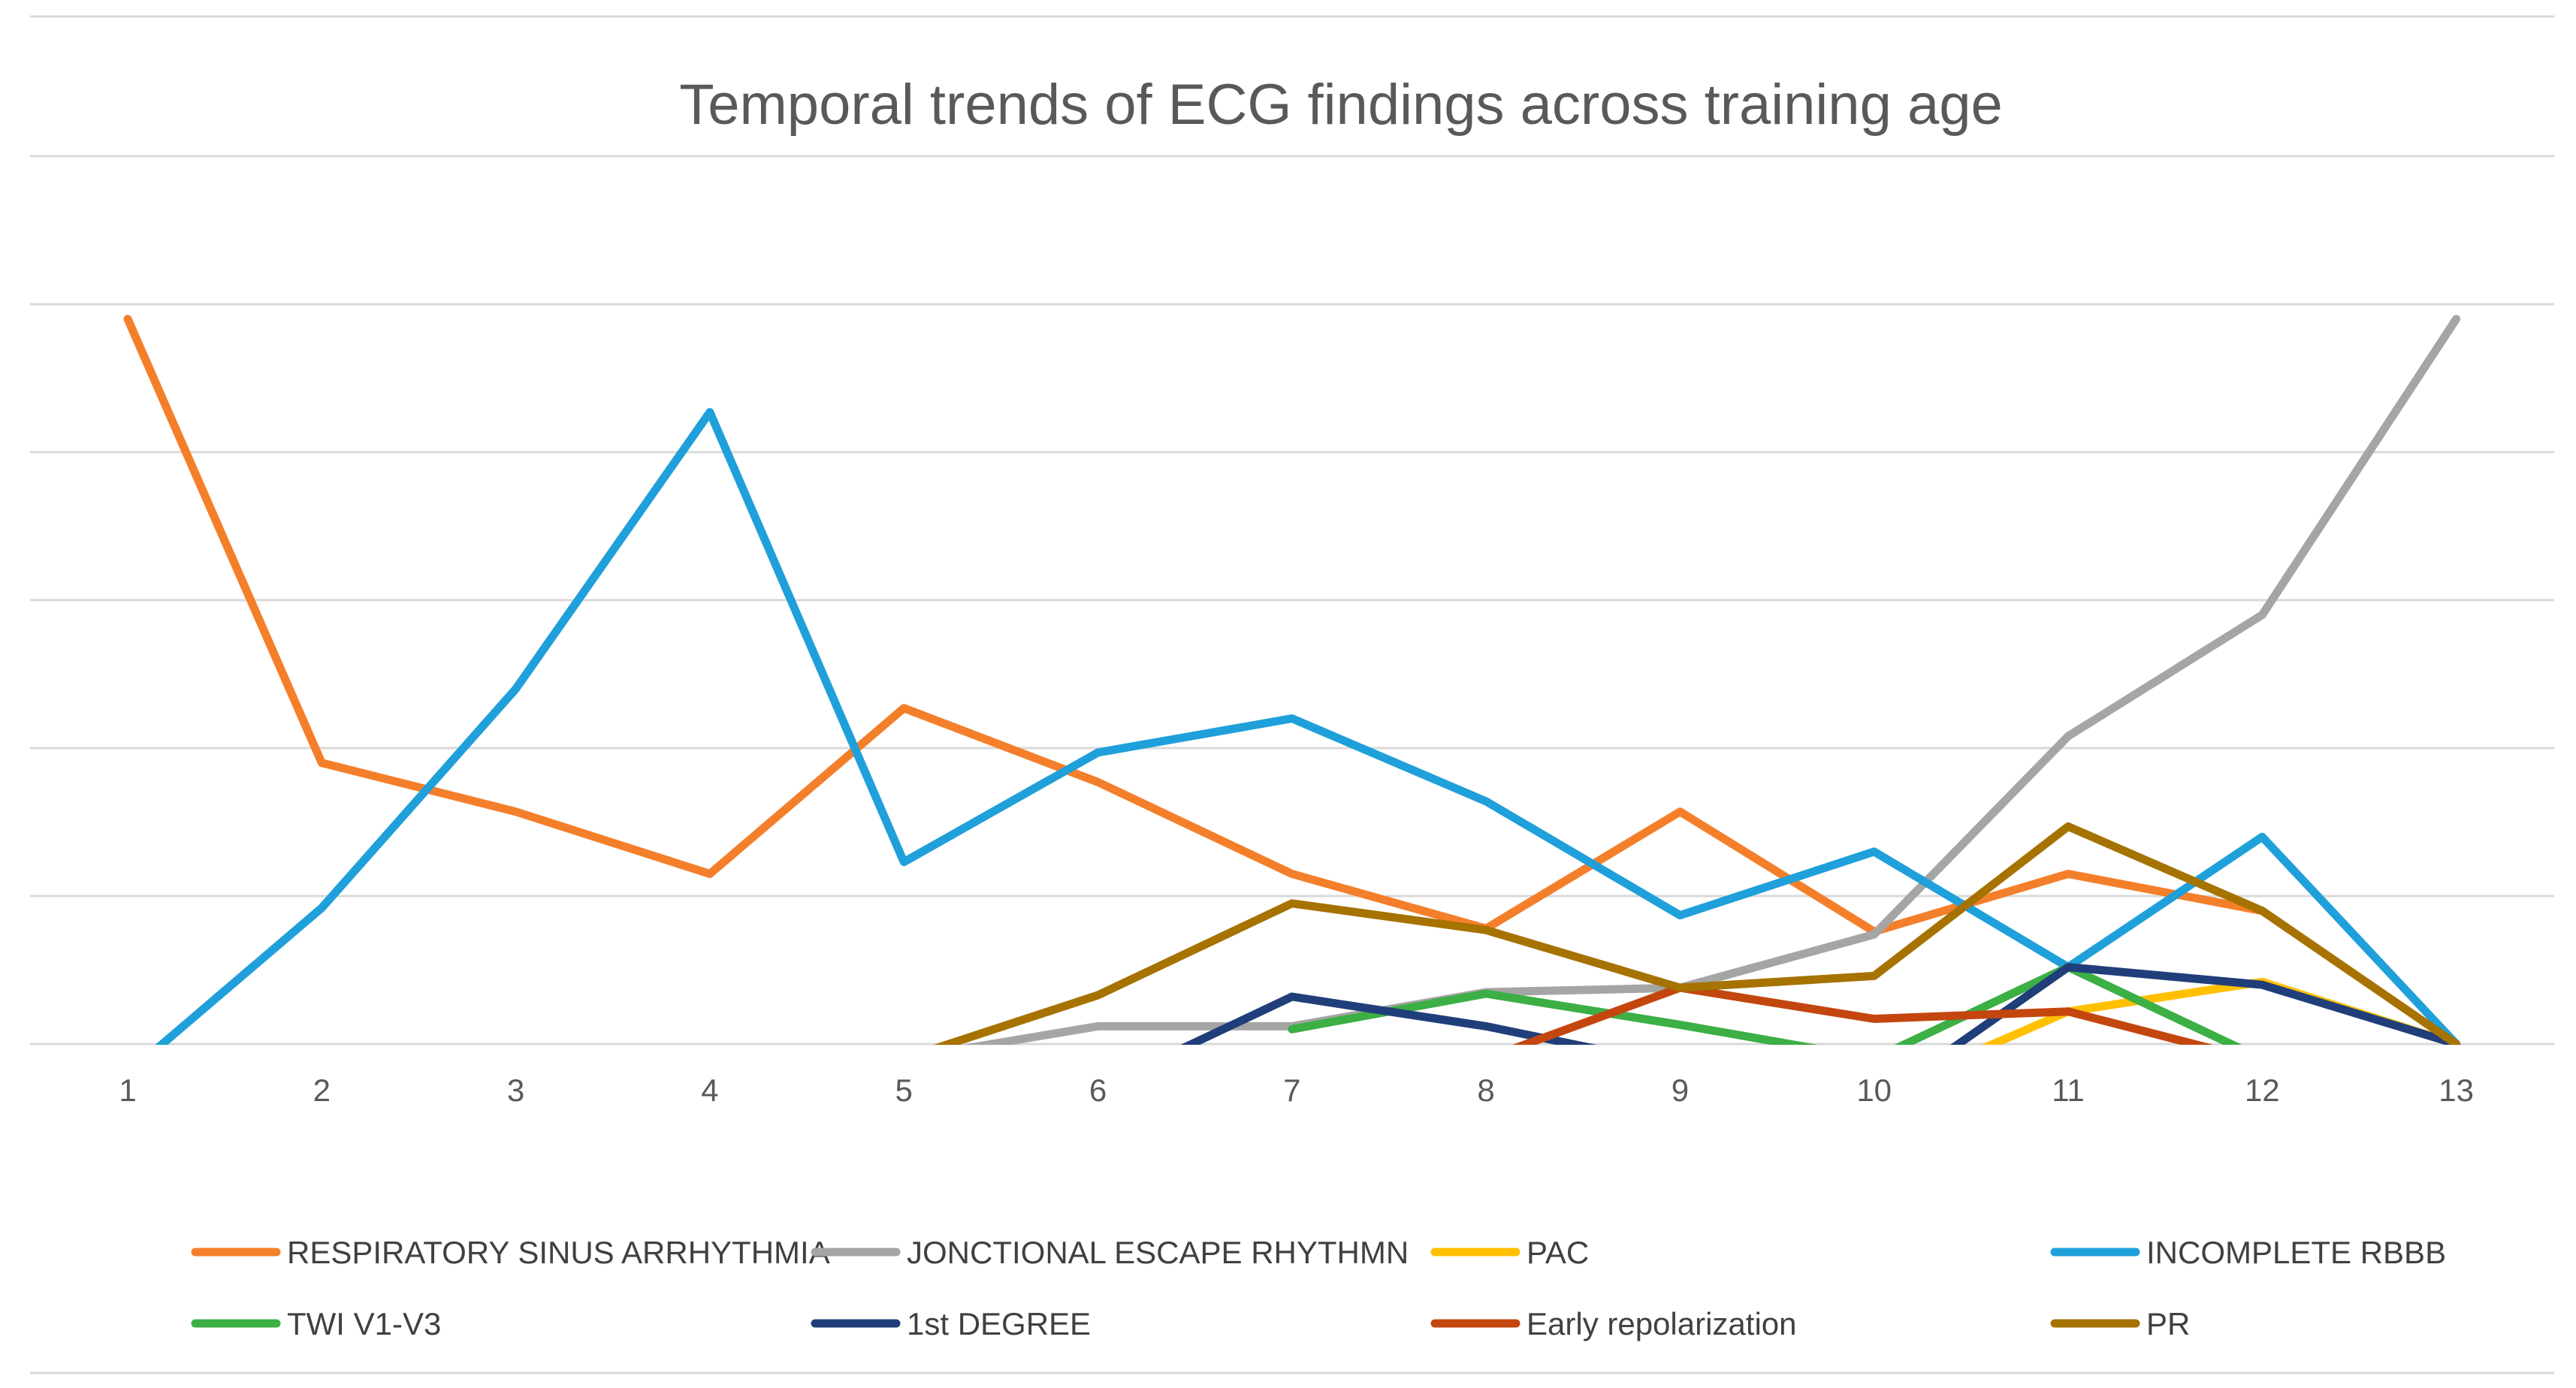 The image size is (2576, 1388). What do you see at coordinates (1697, 934) in the screenshot?
I see `series-line-pr` at bounding box center [1697, 934].